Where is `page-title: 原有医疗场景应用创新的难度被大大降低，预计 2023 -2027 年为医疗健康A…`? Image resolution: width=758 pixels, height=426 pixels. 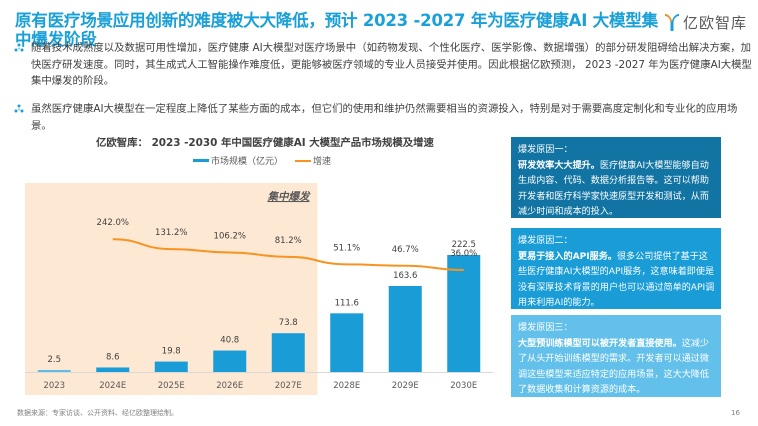
page-title: 原有医疗场景应用创新的难度被大大降低，预计 2023 -2027 年为医疗健康A… is located at coordinates (336, 30).